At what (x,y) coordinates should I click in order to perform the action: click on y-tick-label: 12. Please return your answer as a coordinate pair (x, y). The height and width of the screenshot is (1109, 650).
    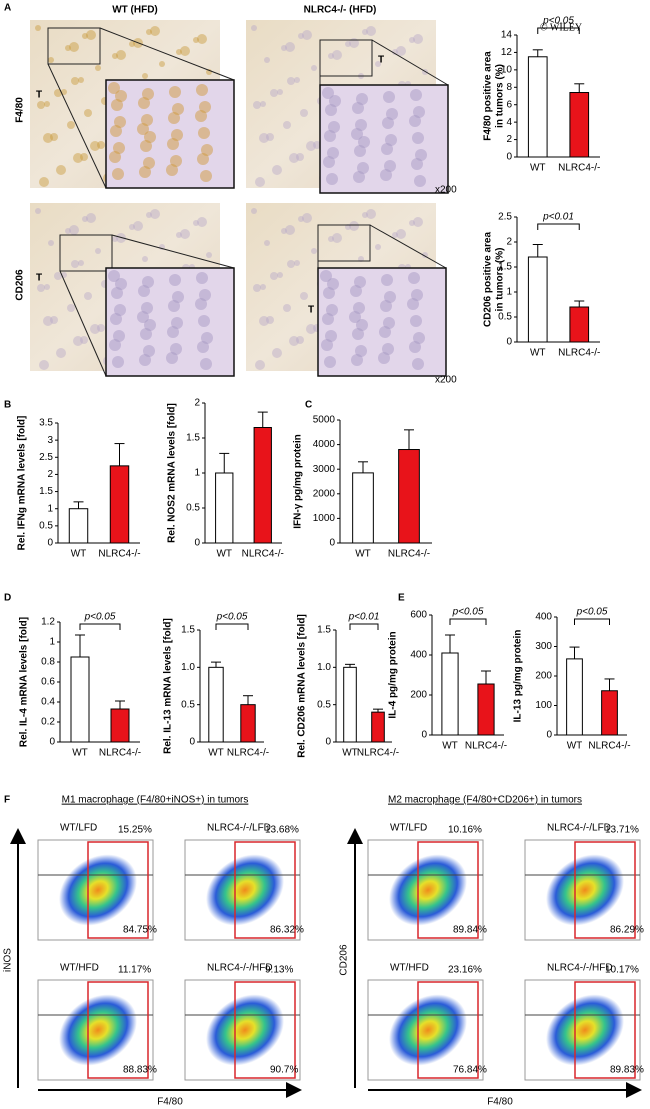
    Looking at the image, I should click on (507, 52).